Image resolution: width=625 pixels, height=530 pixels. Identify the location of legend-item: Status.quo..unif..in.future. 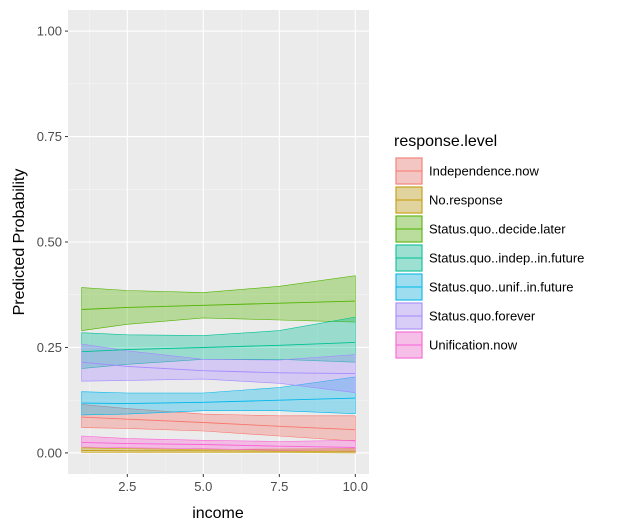
(484, 287).